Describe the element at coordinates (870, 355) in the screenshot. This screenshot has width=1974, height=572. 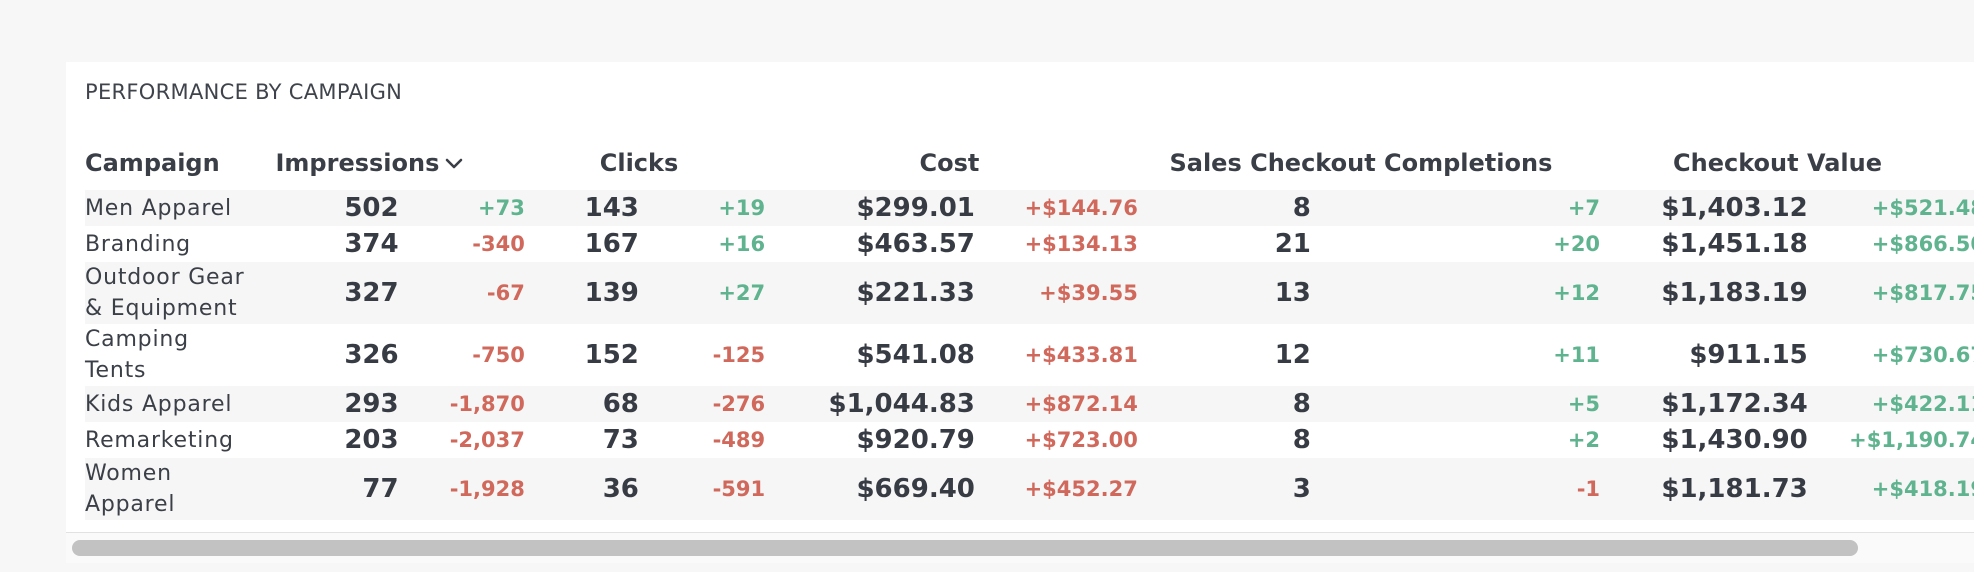
I see `cost-value: $541.08` at that location.